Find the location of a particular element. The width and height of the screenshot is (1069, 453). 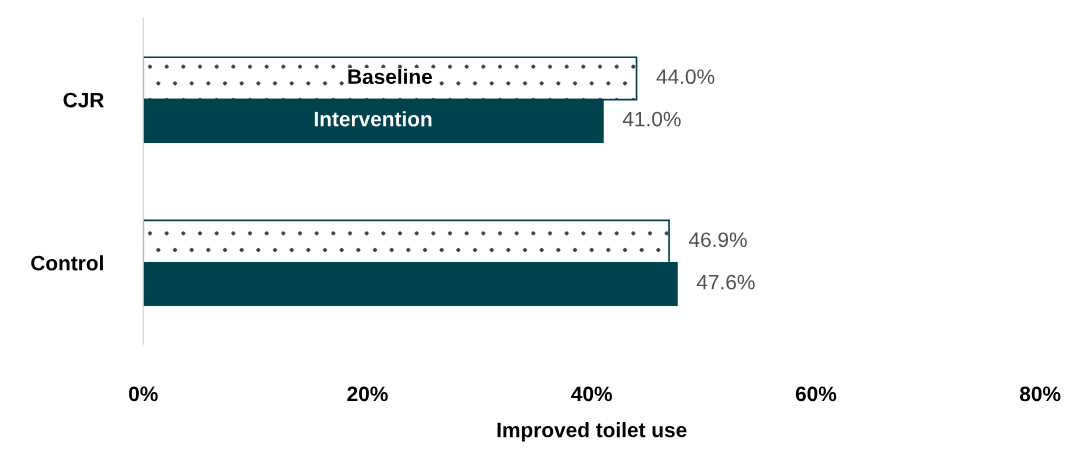

series-label: Intervention is located at coordinates (373, 119).